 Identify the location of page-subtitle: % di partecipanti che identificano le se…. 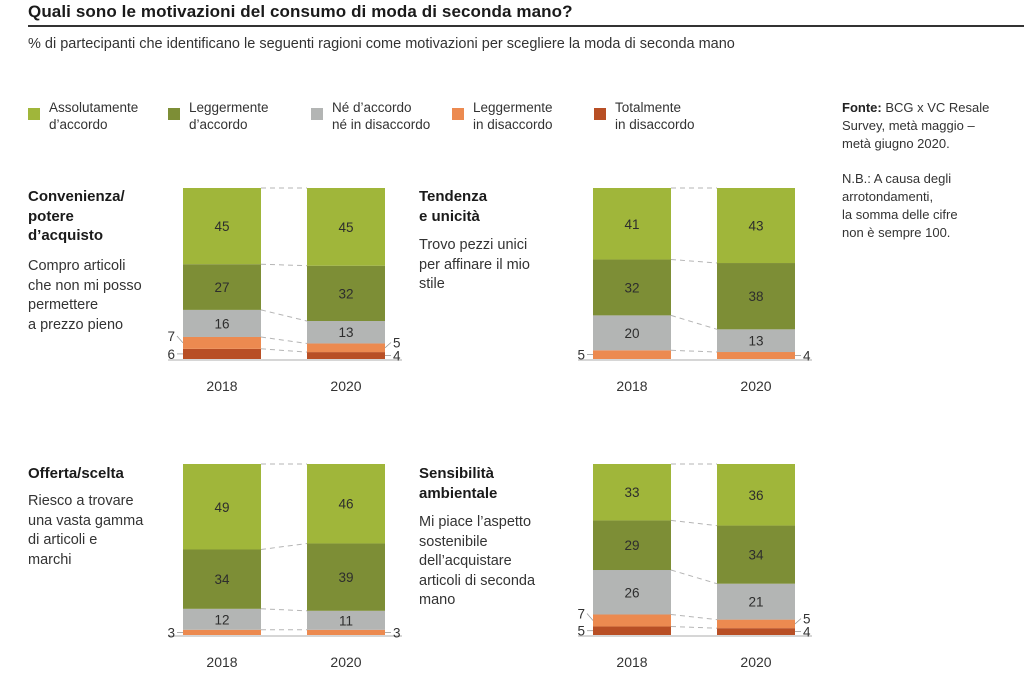
(381, 44).